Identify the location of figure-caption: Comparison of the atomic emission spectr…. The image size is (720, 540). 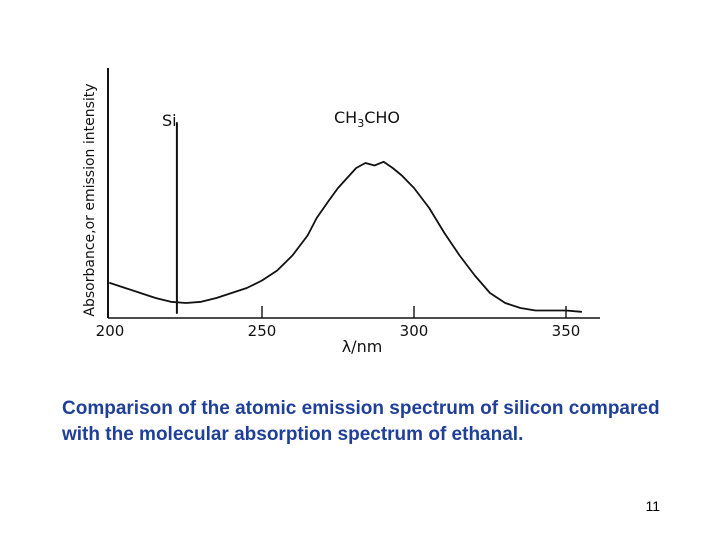
(361, 421).